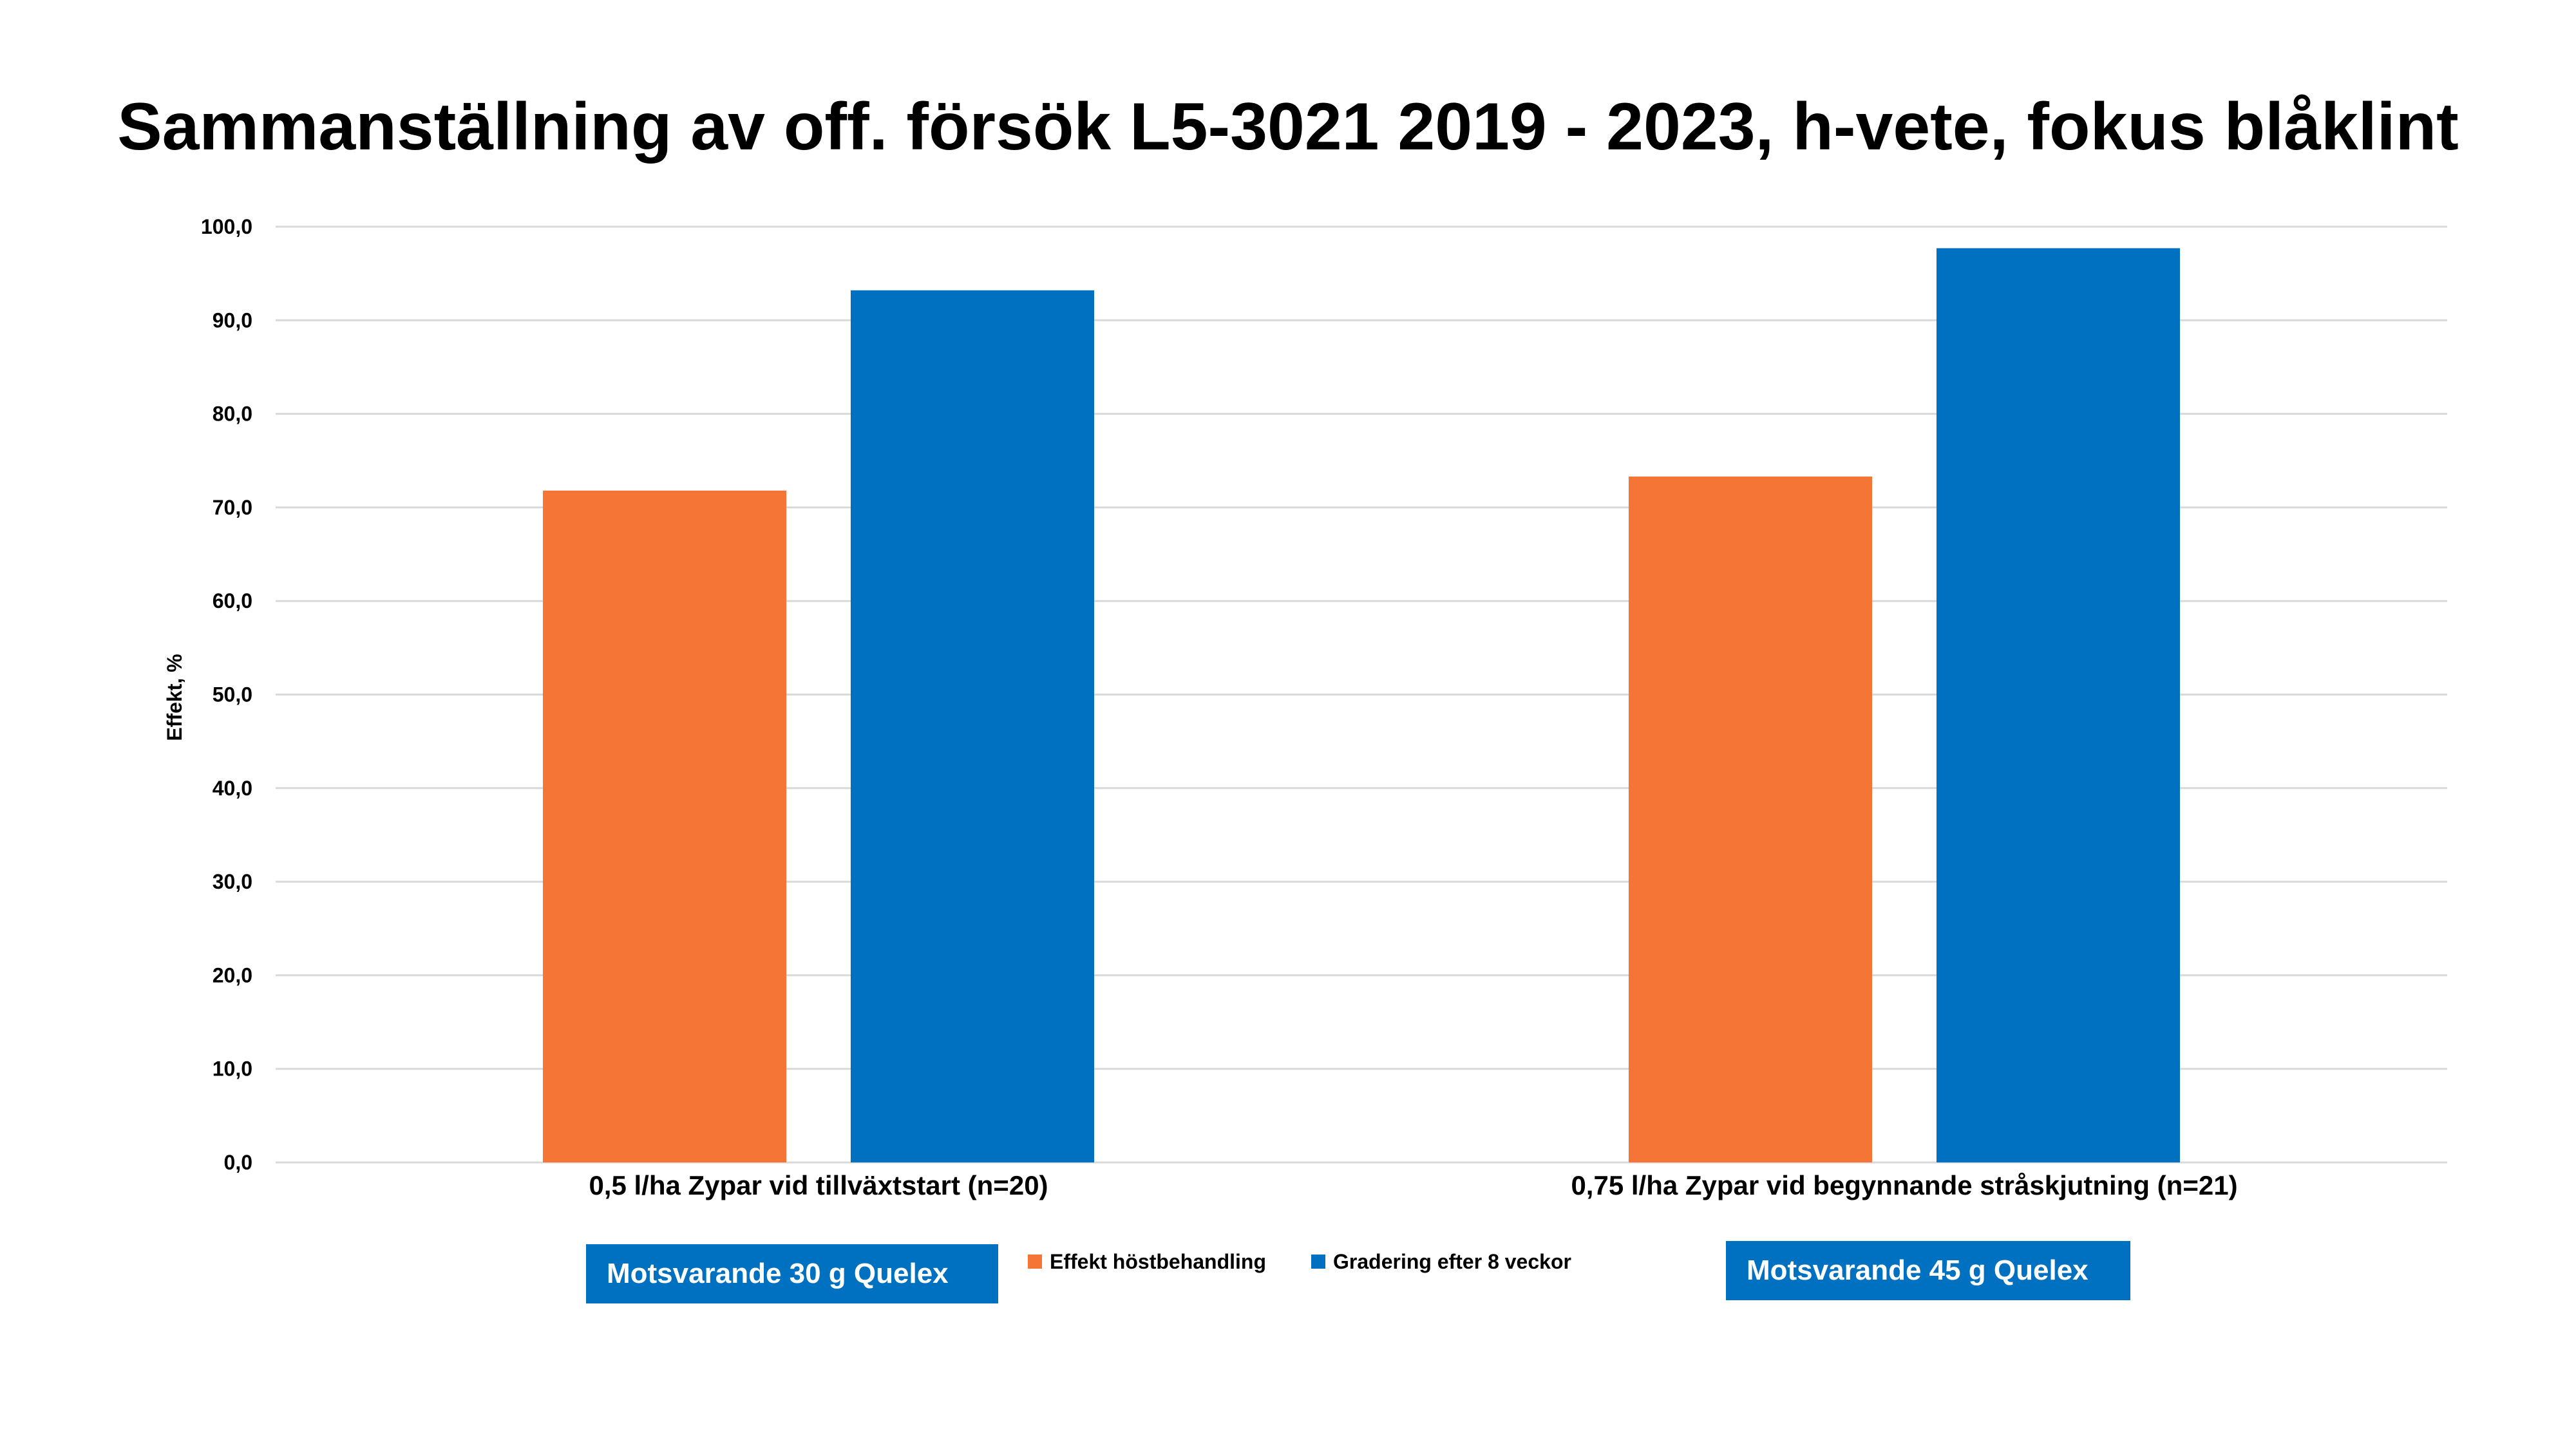  I want to click on y-tick-label: 50,0, so click(232, 694).